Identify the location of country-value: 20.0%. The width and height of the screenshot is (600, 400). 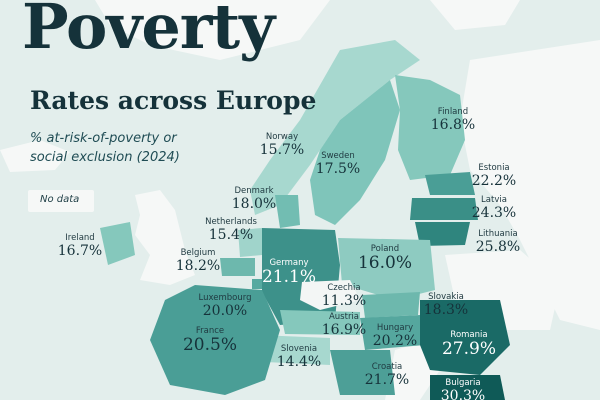
(225, 311).